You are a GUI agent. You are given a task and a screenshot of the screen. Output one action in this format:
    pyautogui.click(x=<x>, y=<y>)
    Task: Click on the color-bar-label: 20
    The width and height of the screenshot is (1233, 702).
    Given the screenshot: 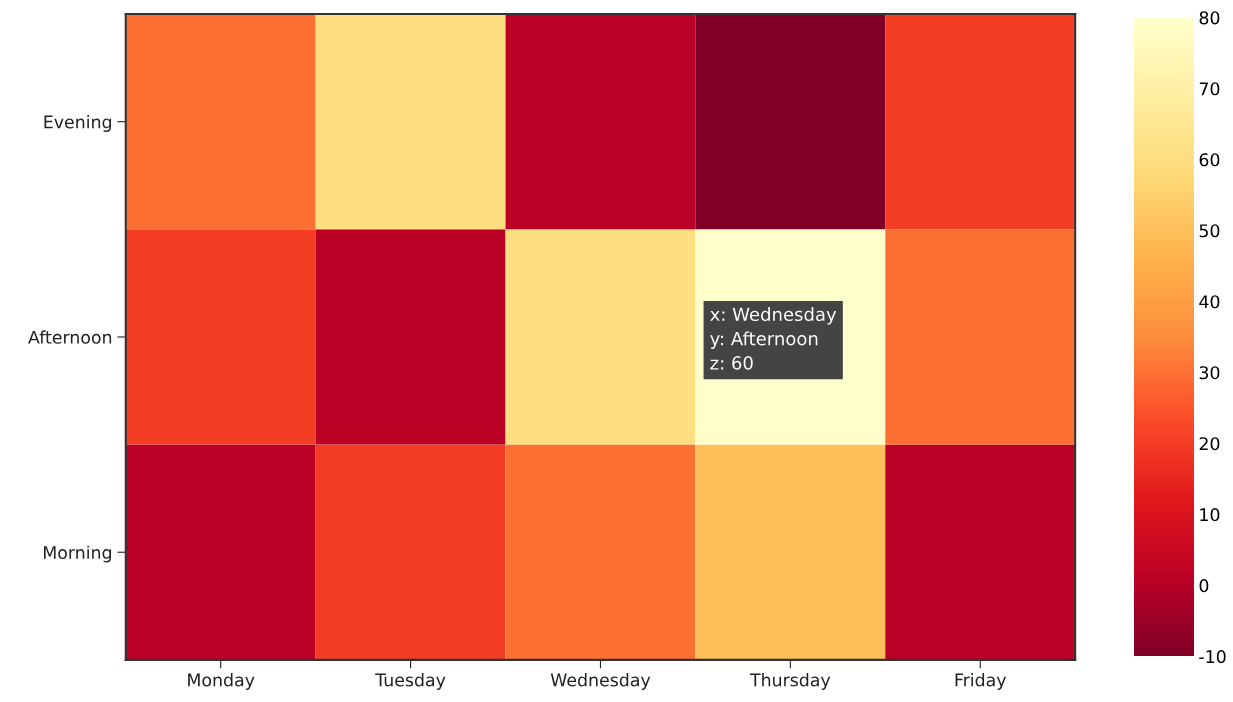 What is the action you would take?
    pyautogui.click(x=1209, y=444)
    